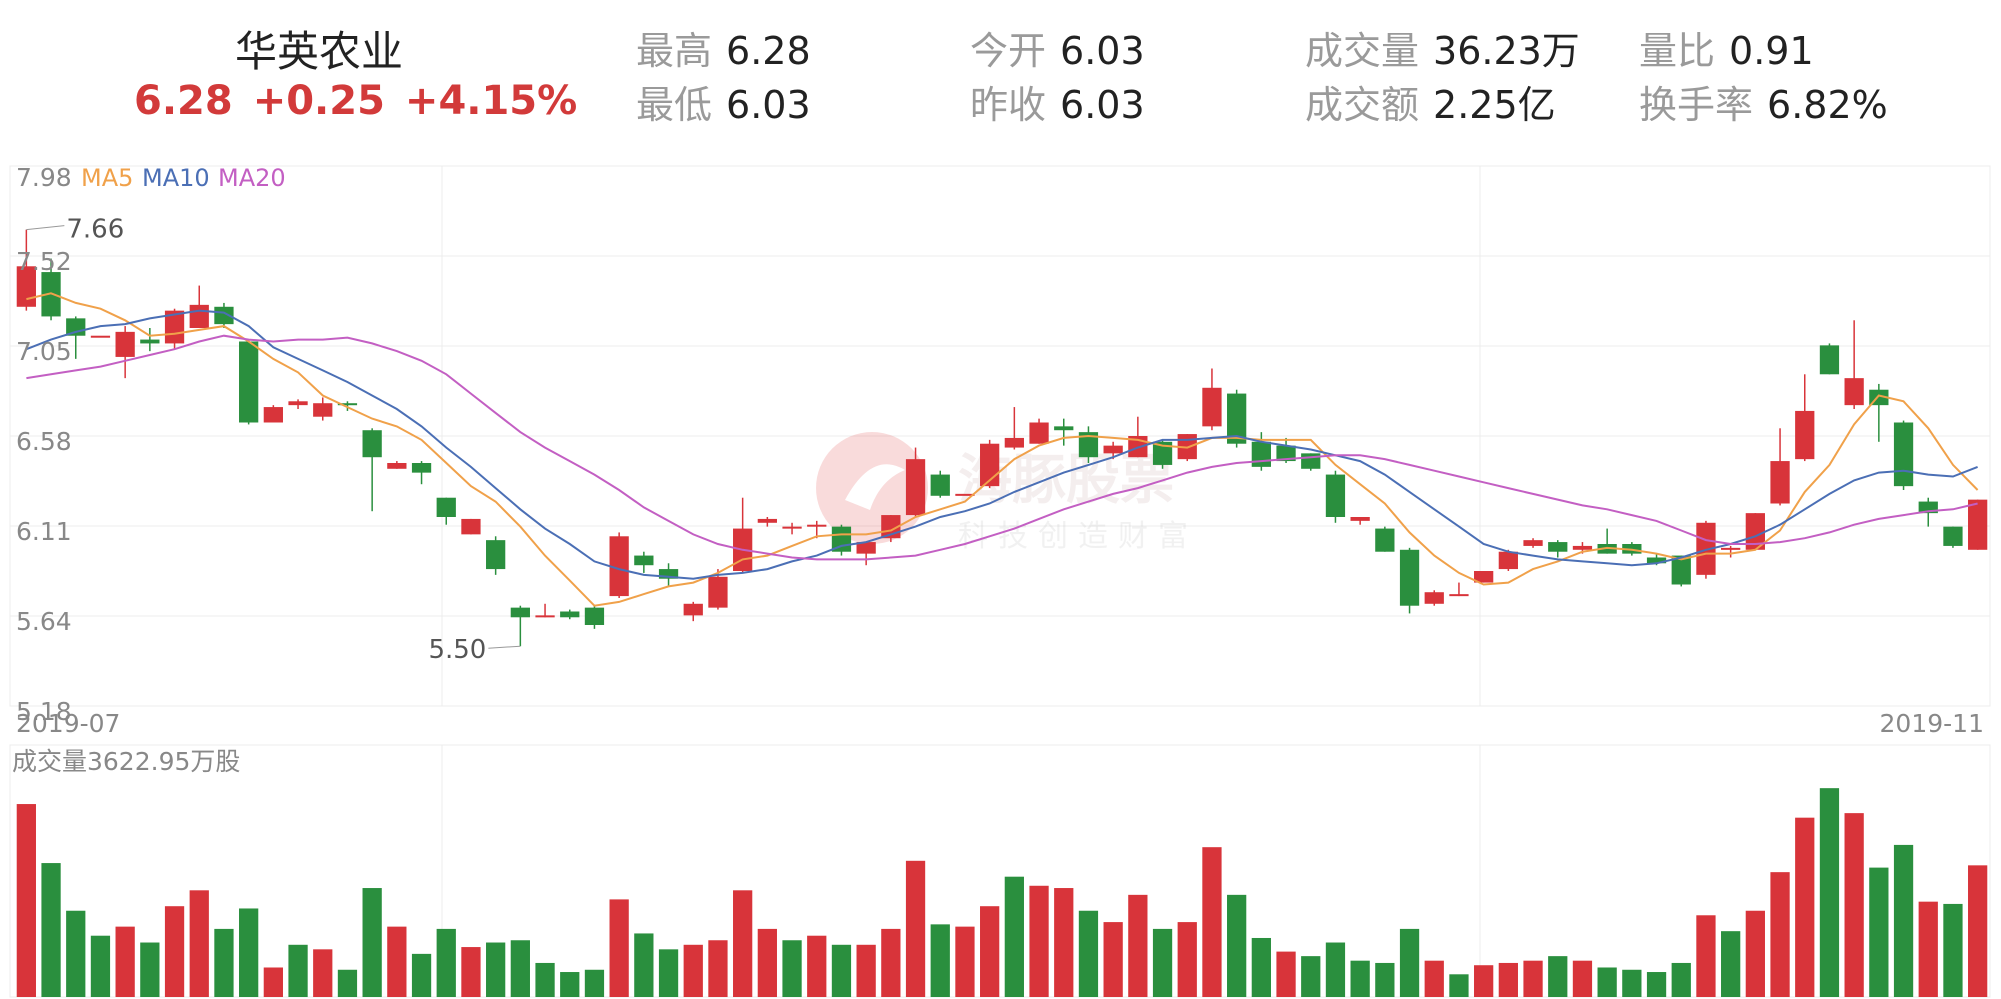 The height and width of the screenshot is (999, 2001). What do you see at coordinates (107, 178) in the screenshot?
I see `legend-ma5: MA5` at bounding box center [107, 178].